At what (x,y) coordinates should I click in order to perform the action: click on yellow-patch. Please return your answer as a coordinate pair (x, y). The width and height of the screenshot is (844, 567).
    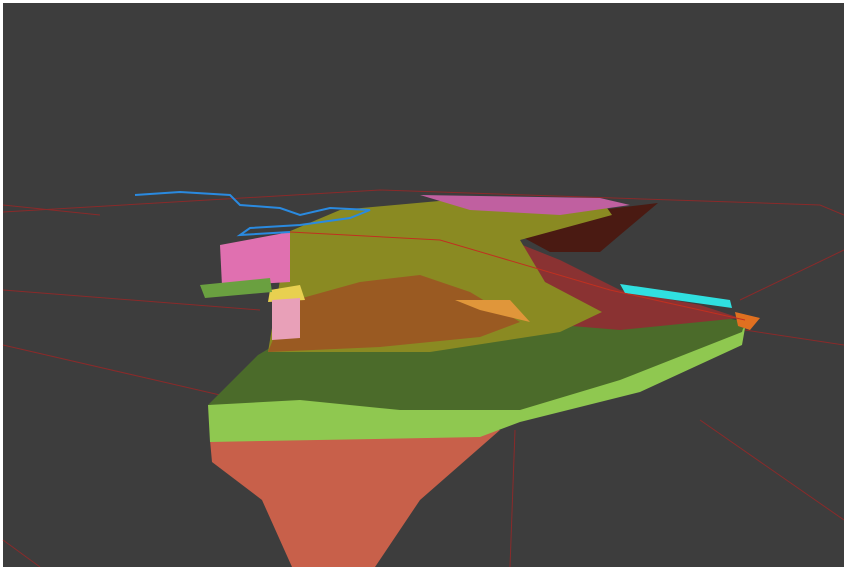
    Looking at the image, I should click on (286, 293).